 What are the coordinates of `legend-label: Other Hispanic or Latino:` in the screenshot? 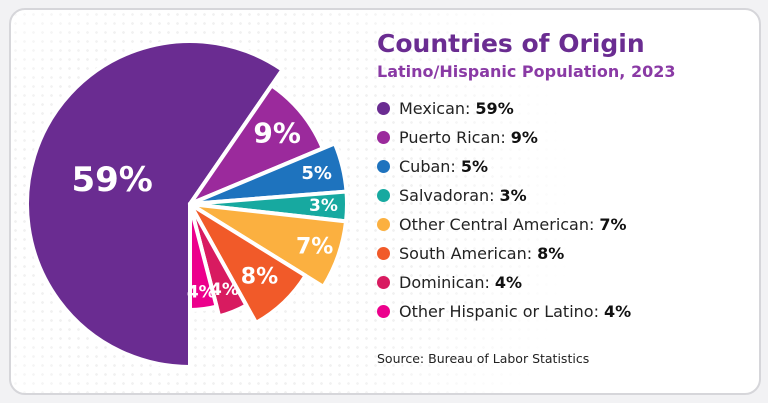 It's located at (499, 311).